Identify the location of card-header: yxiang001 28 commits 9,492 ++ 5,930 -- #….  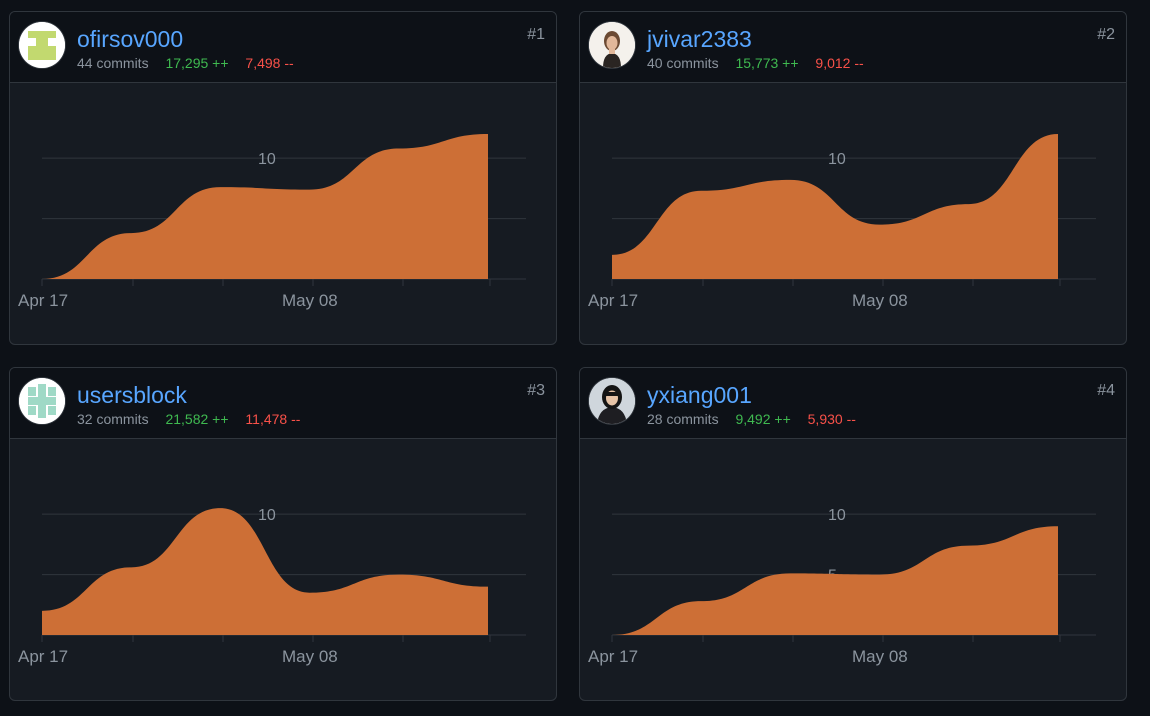
(853, 403).